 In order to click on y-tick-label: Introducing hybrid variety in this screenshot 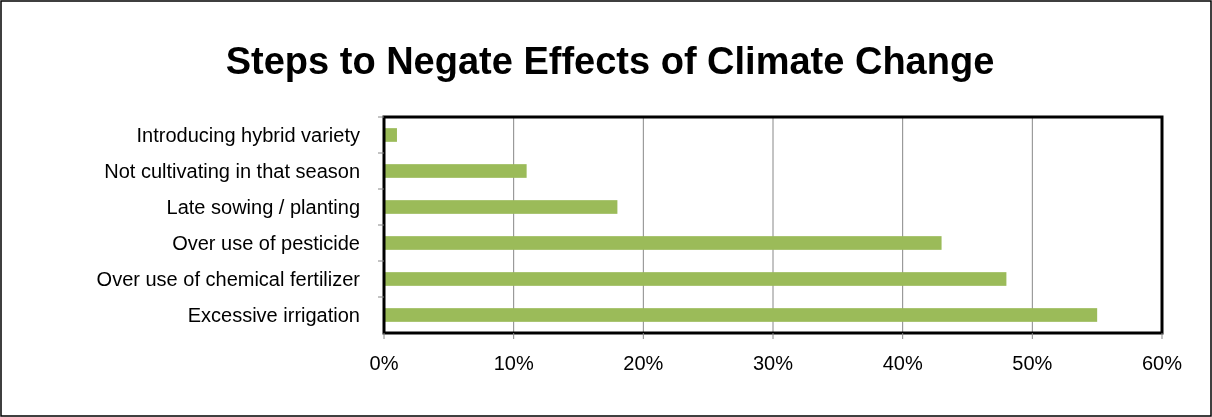, I will do `click(248, 135)`.